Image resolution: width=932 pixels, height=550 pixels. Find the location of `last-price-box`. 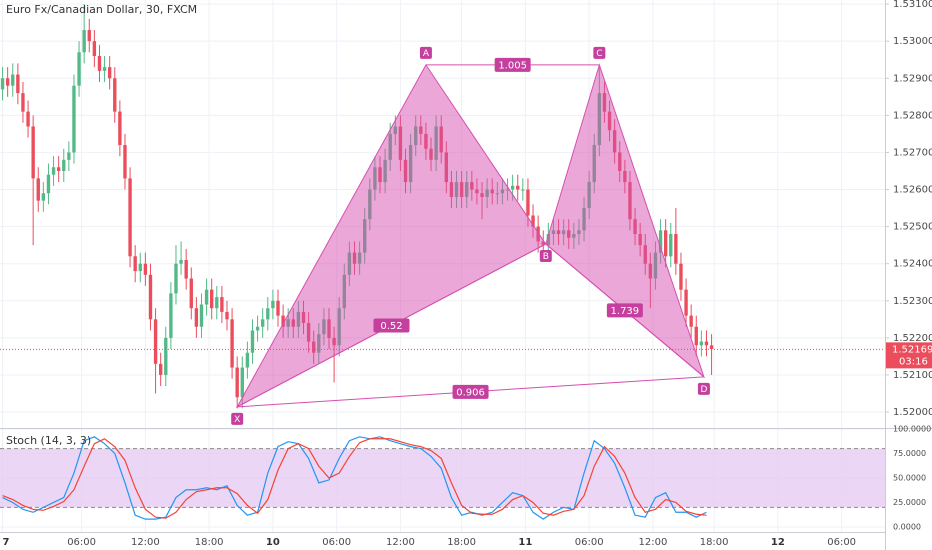

last-price-box is located at coordinates (909, 355).